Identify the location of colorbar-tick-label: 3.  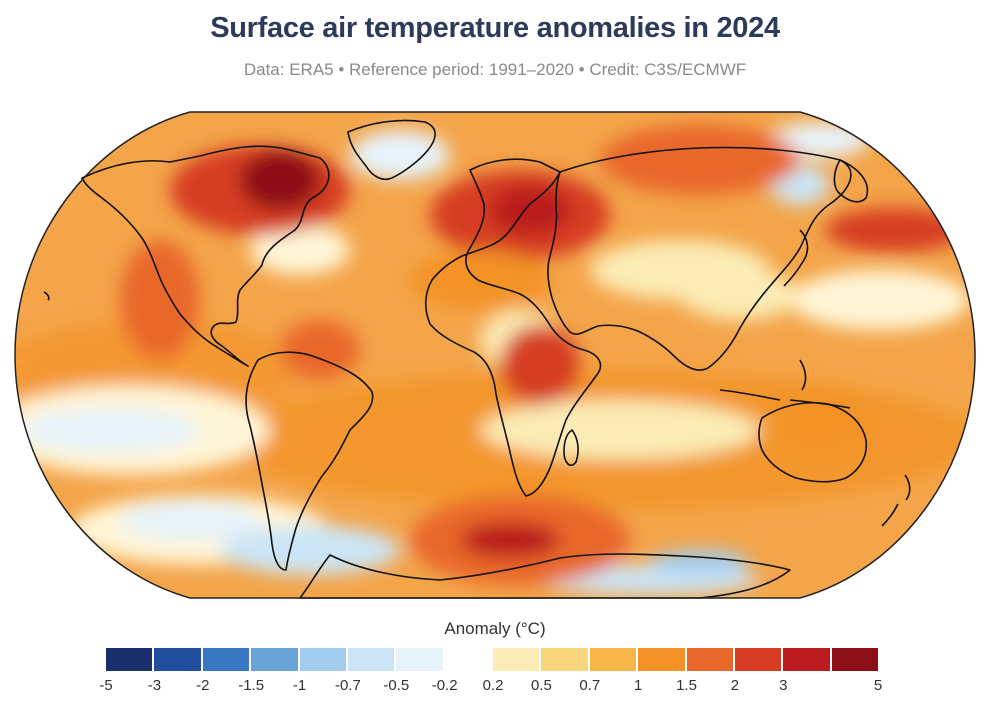
(783, 685).